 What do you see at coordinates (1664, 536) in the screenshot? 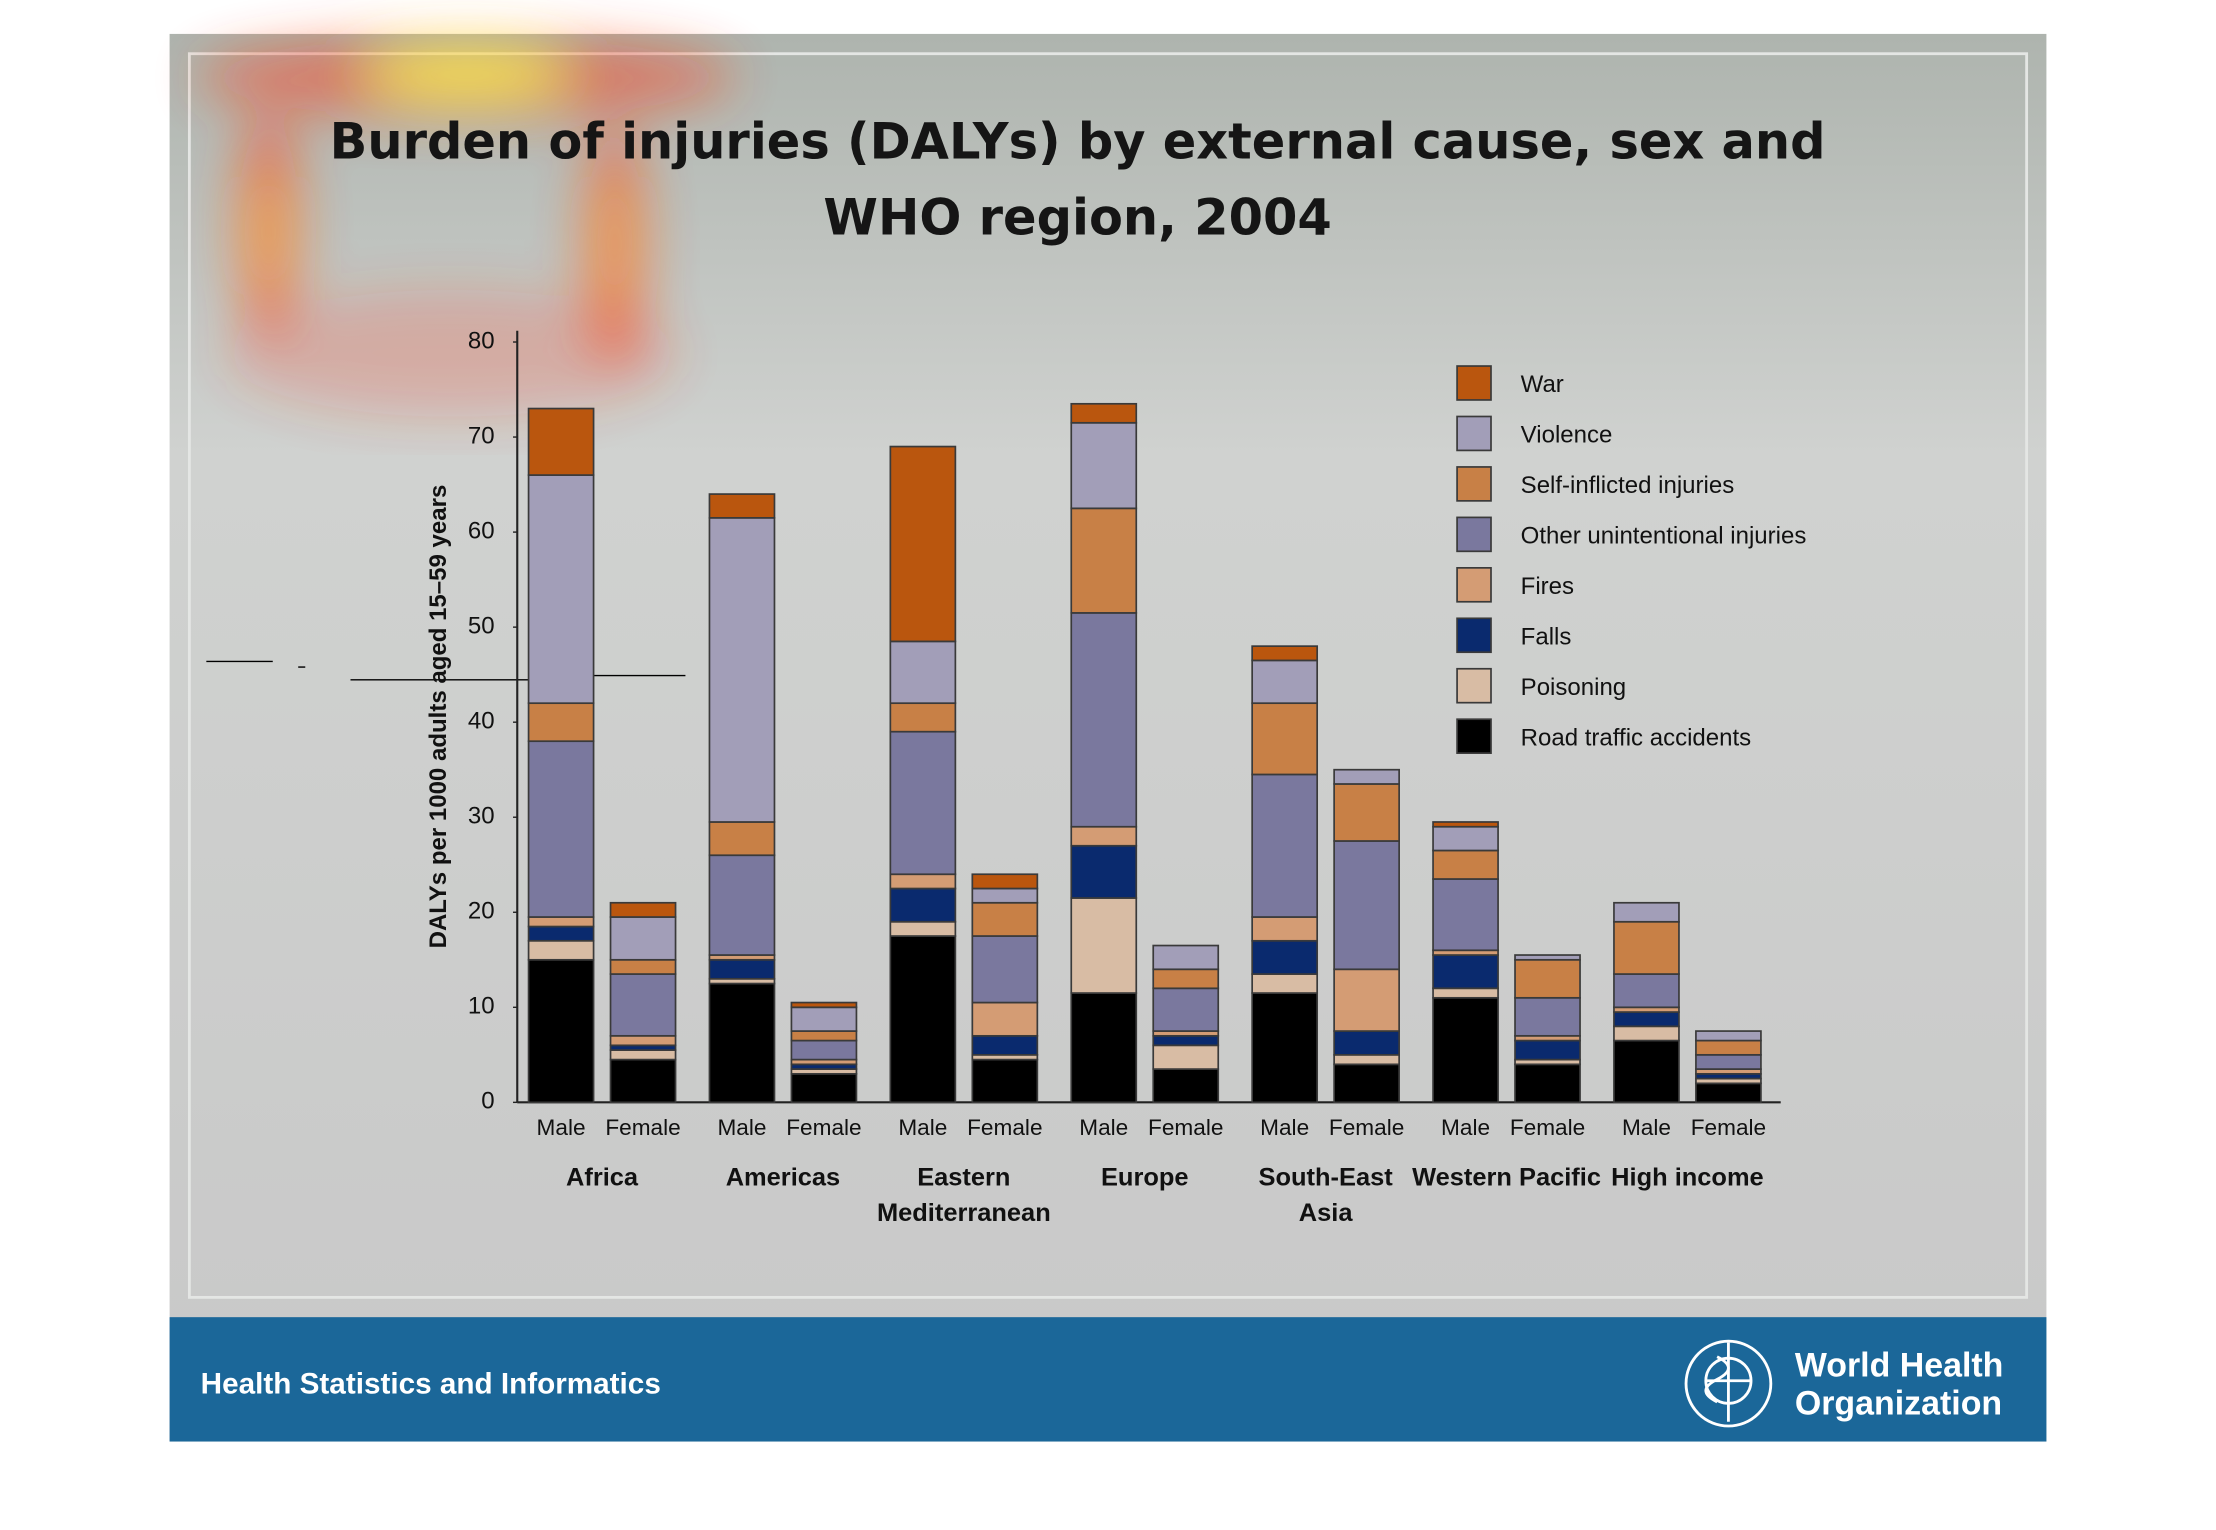
I see `legend-label: Other unintentional injuries` at bounding box center [1664, 536].